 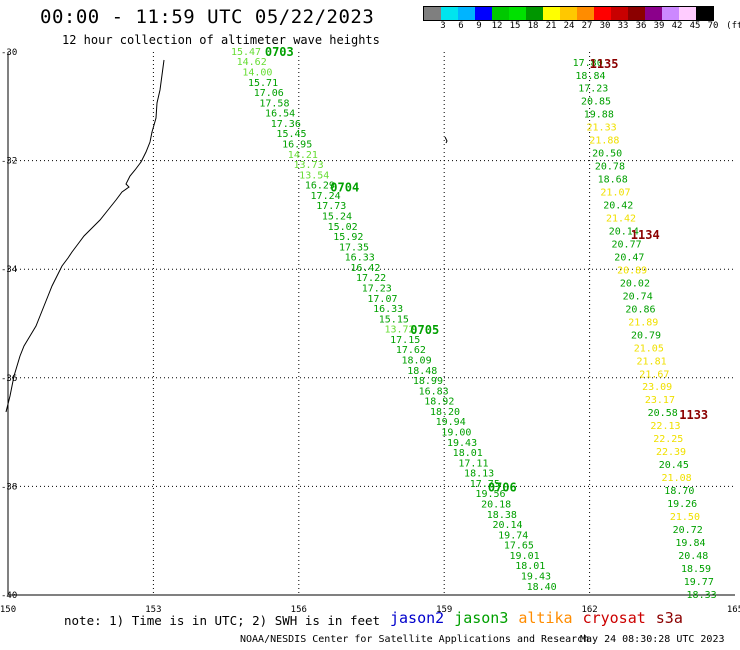 I want to click on wave-height-value: 15.02, so click(x=343, y=227).